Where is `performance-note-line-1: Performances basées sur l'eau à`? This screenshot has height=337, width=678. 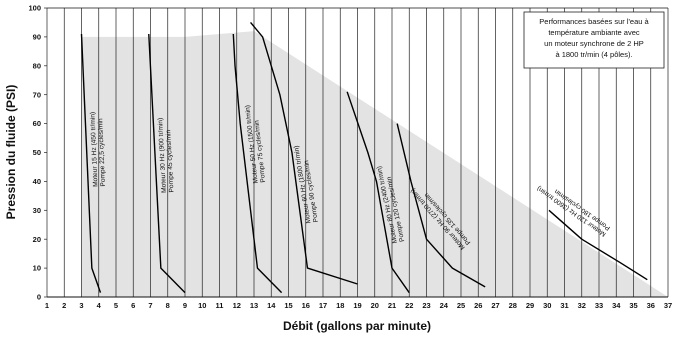 performance-note-line-1: Performances basées sur l'eau à is located at coordinates (594, 21).